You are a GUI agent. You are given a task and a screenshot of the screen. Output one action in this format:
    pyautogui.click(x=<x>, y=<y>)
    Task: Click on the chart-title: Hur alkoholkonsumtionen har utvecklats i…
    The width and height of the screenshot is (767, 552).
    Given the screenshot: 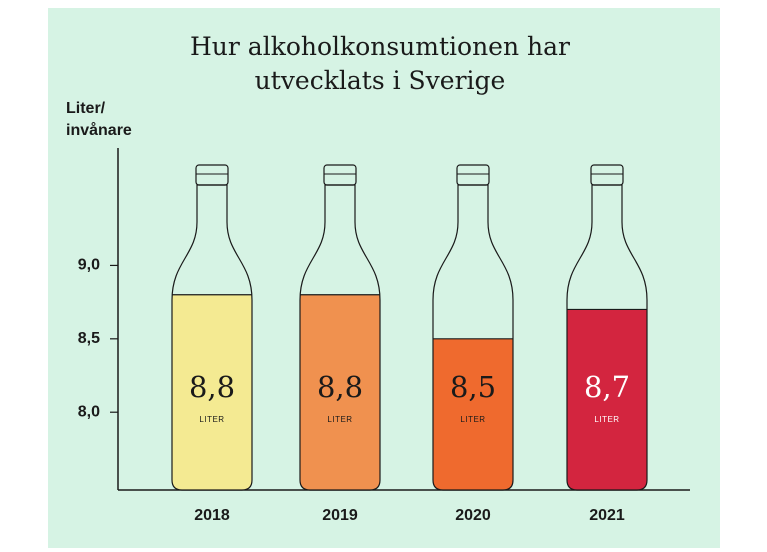 What is the action you would take?
    pyautogui.click(x=380, y=63)
    